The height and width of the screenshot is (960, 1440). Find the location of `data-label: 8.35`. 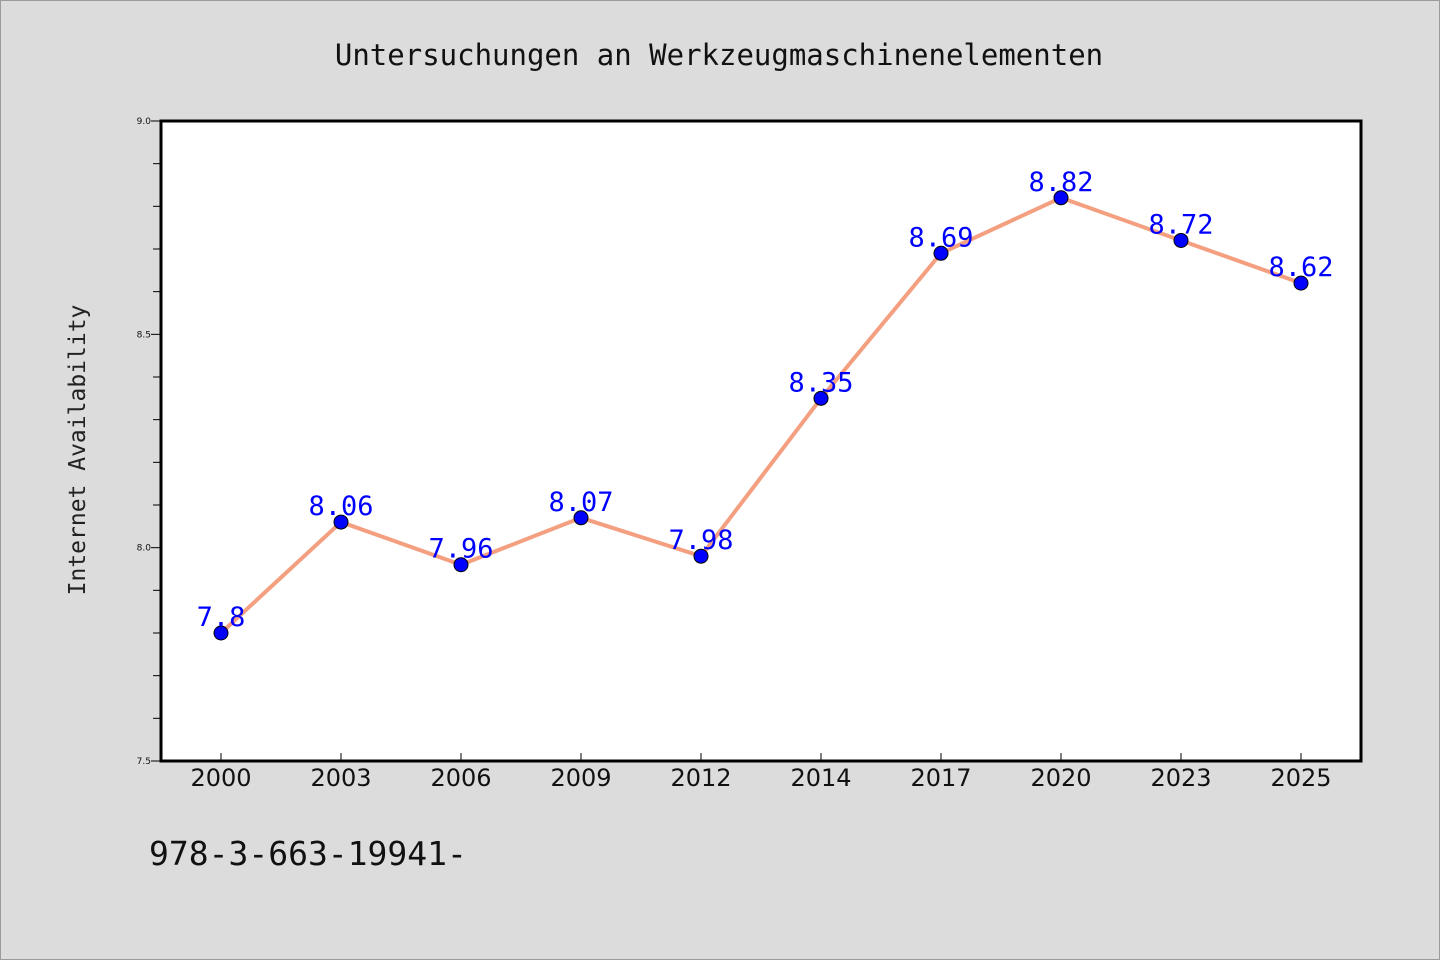

data-label: 8.35 is located at coordinates (820, 382).